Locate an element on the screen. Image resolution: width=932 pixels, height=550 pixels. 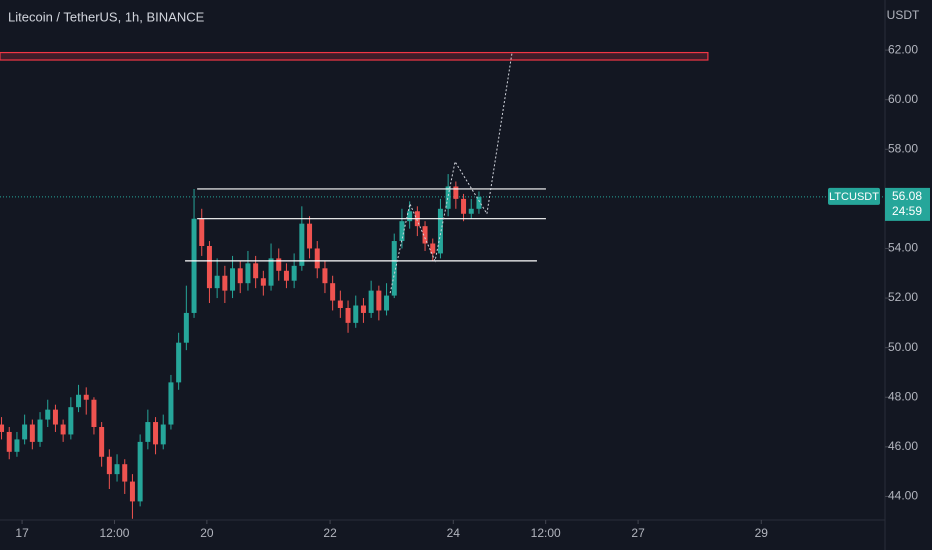
x-tick-label: 22 is located at coordinates (330, 533).